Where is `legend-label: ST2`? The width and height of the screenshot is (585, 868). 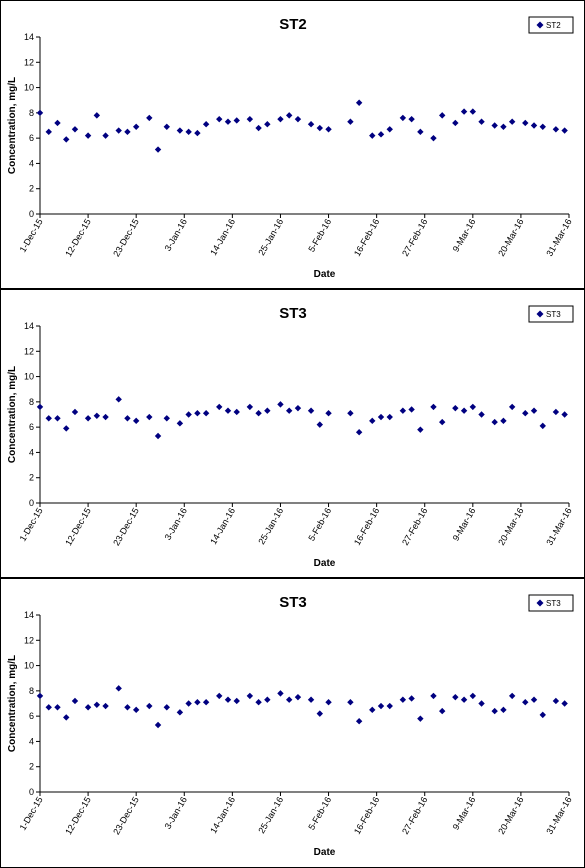 legend-label: ST2 is located at coordinates (553, 25).